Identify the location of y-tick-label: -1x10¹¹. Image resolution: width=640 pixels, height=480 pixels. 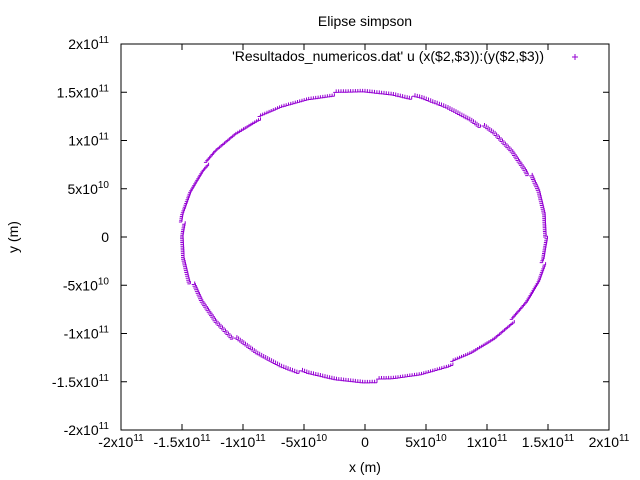
(87, 333).